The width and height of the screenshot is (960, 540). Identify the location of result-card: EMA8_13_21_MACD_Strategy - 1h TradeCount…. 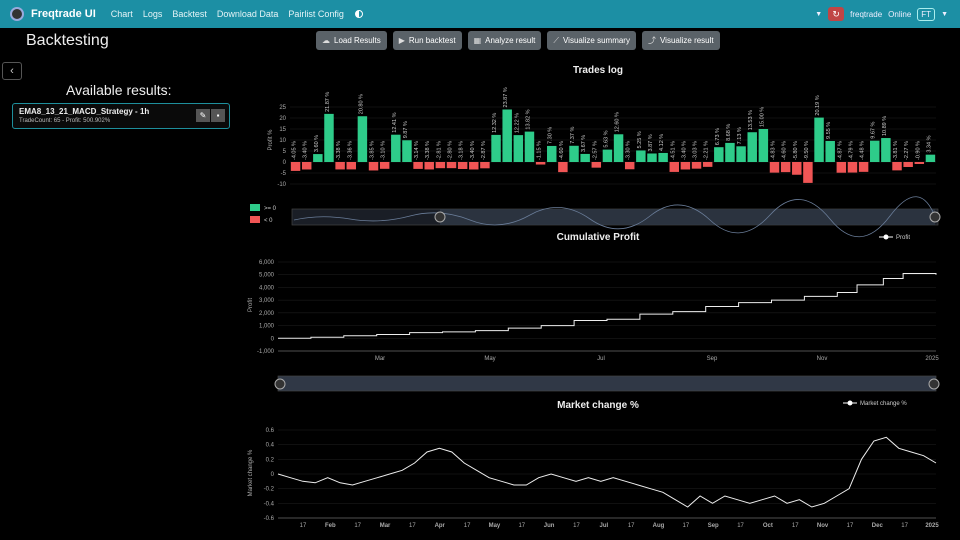
(121, 116).